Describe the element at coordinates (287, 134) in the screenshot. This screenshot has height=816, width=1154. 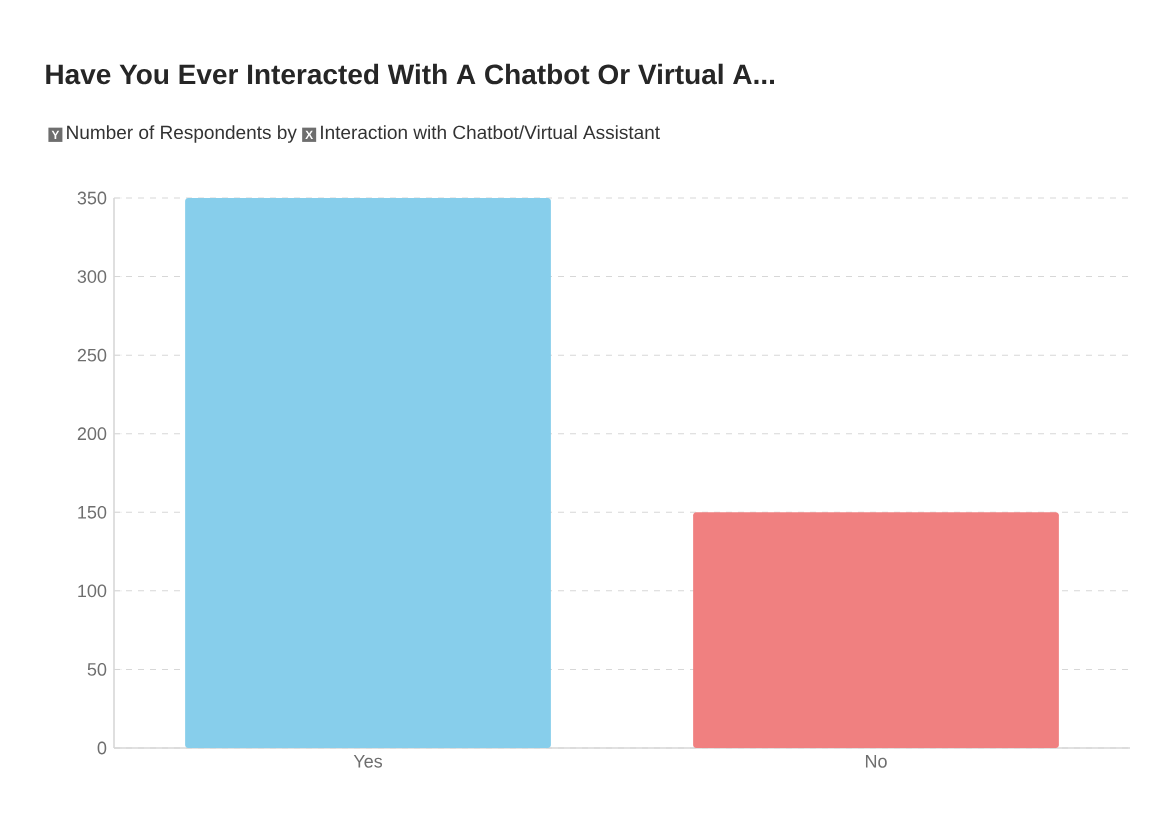
I see `chart-subtitle: by` at that location.